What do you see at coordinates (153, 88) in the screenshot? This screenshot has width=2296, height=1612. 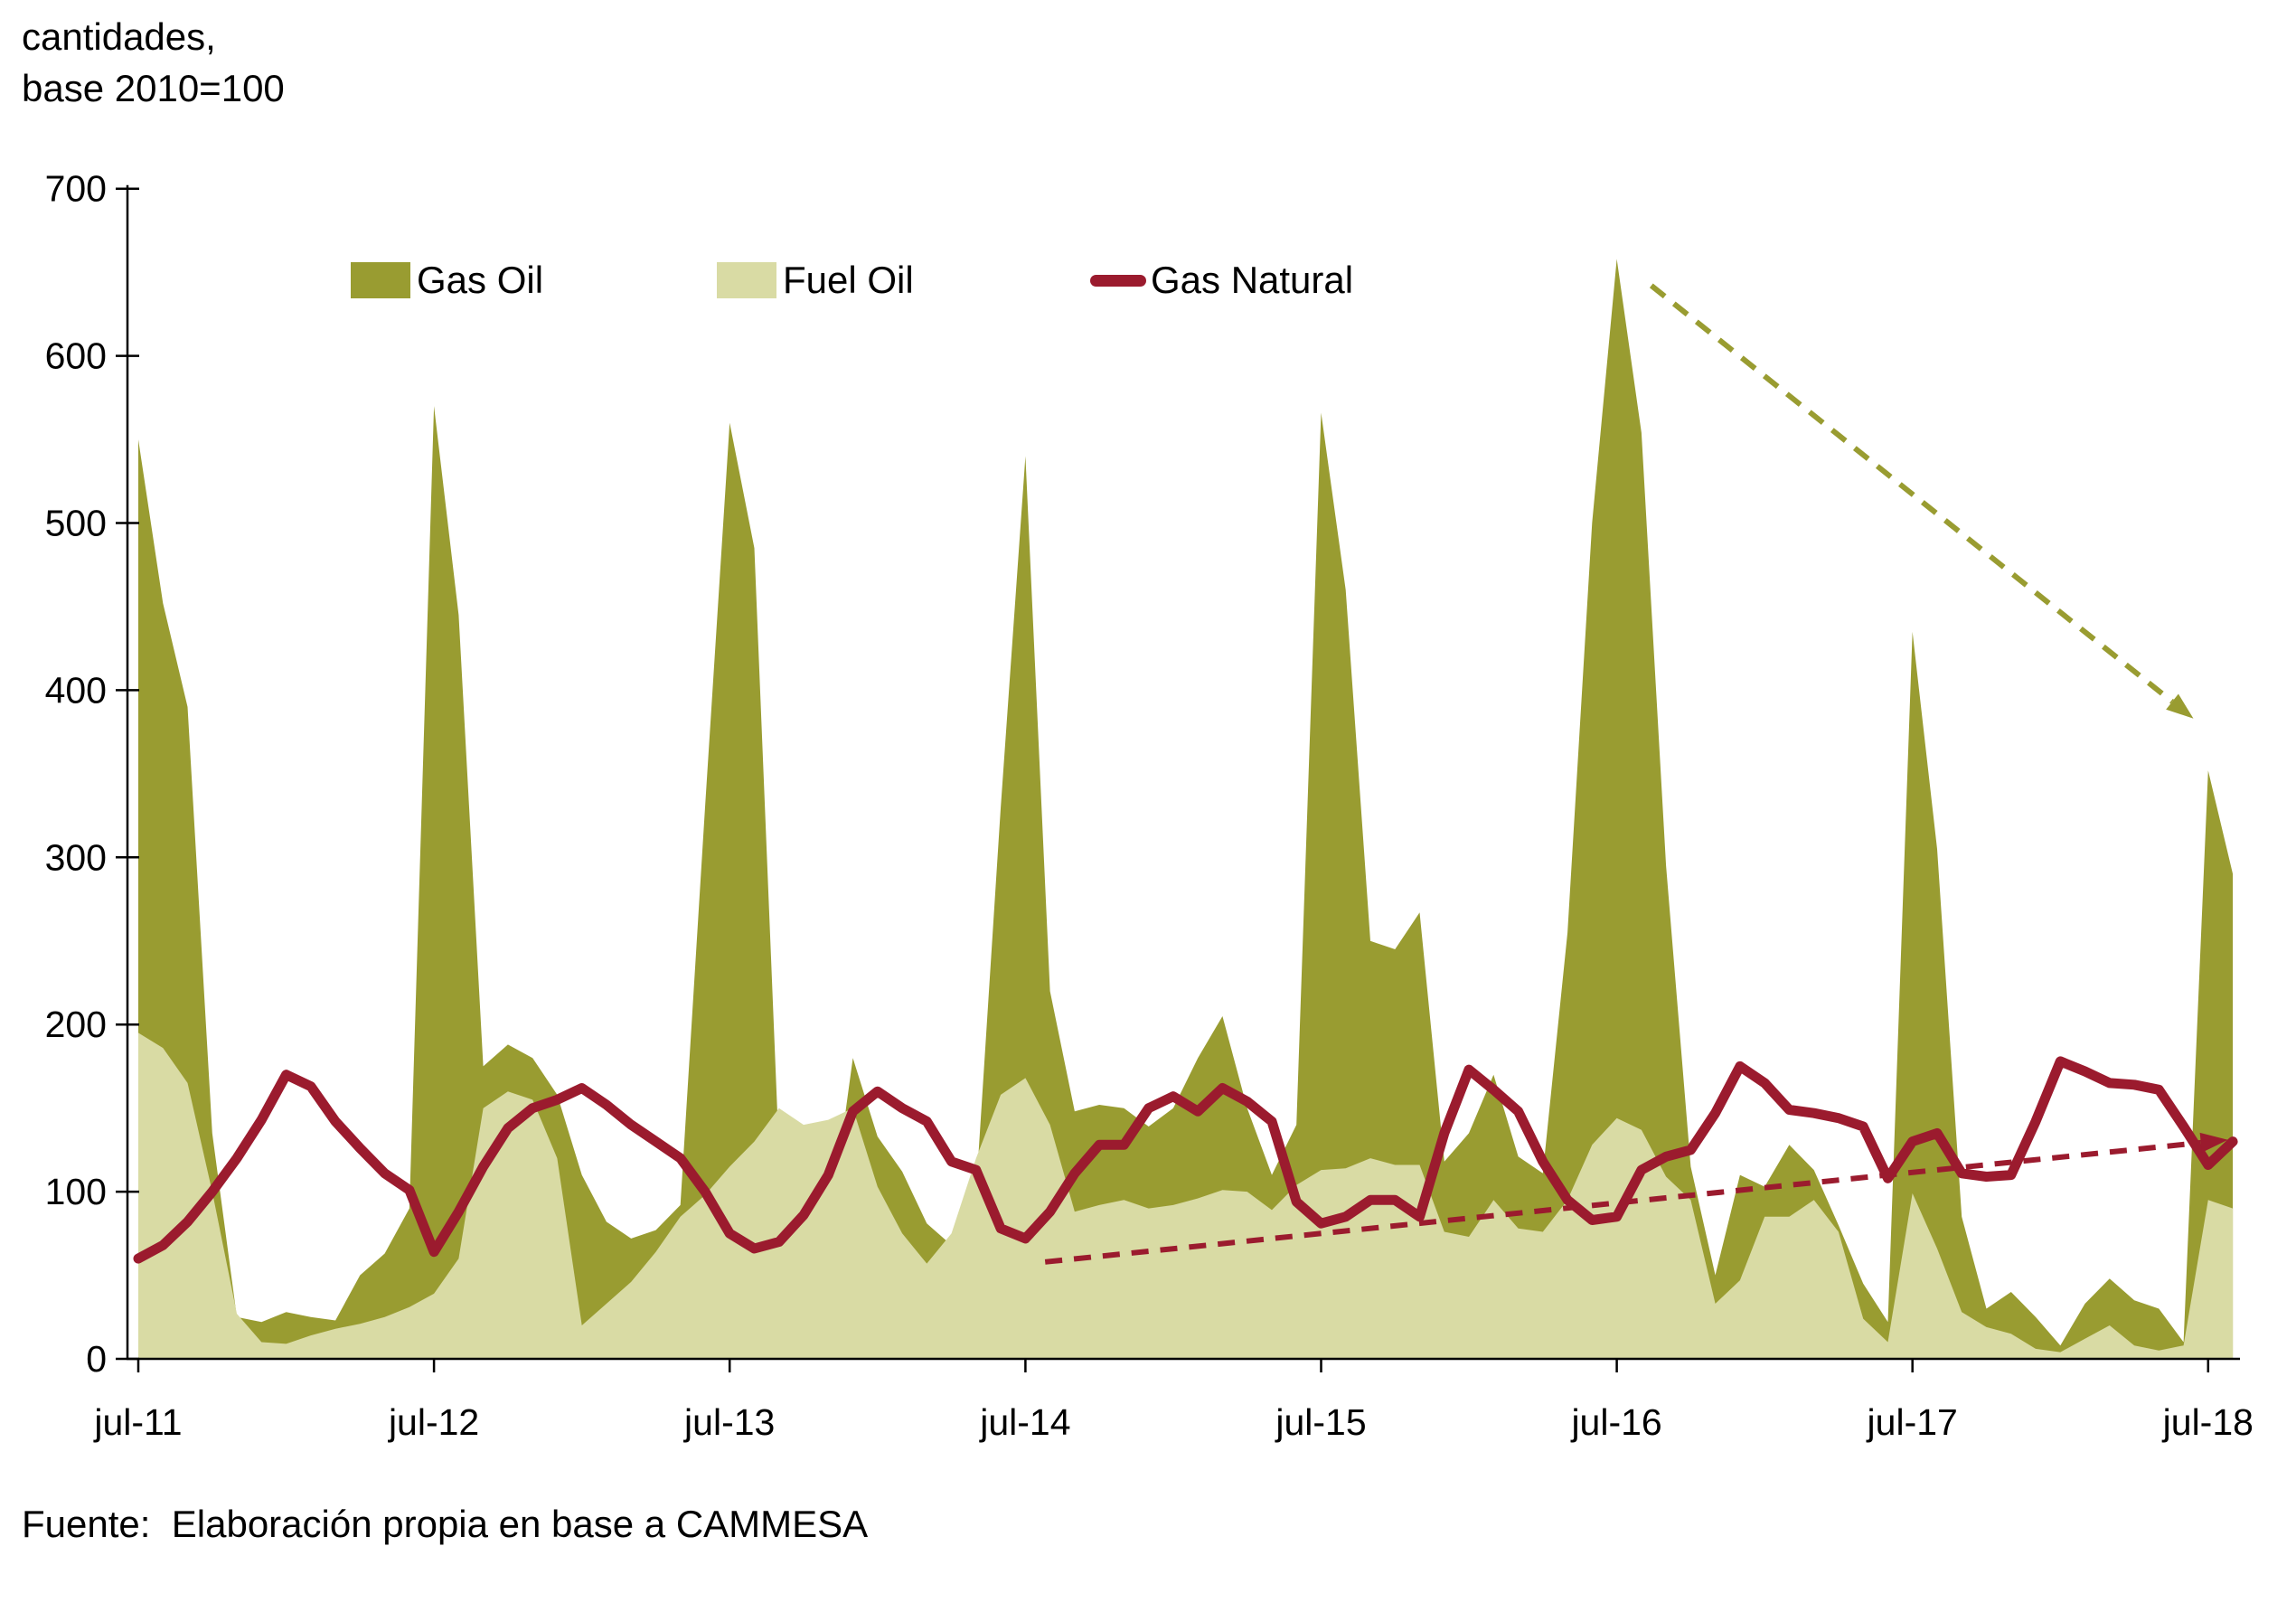 I see `chart-title-line2: base 2010=100` at bounding box center [153, 88].